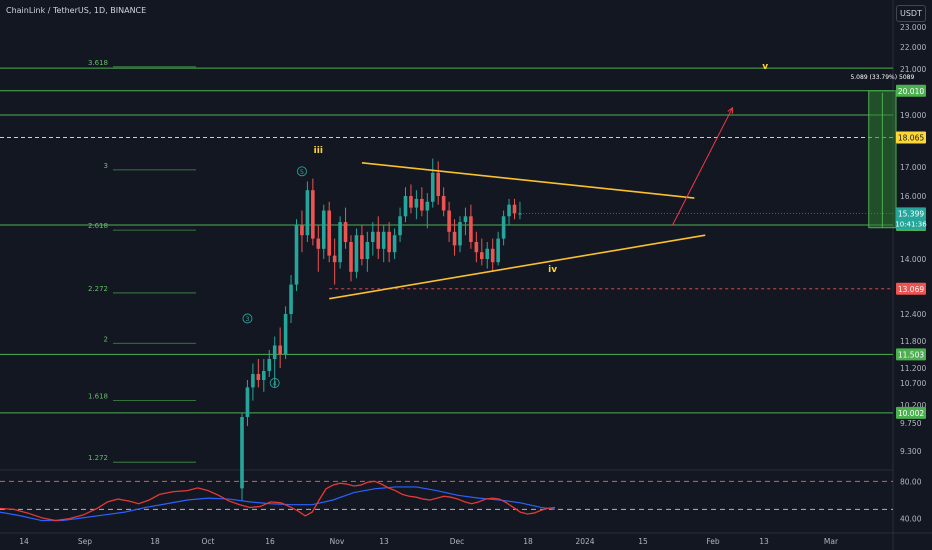 The width and height of the screenshot is (932, 550). I want to click on fib-level-label: 1.618, so click(98, 397).